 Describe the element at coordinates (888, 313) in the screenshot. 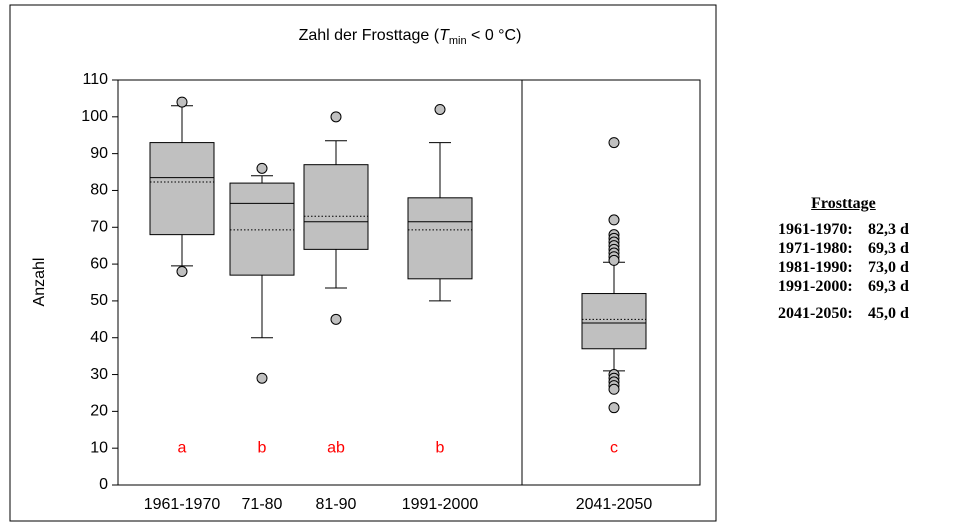

I see `summary-value: 45,0 d` at that location.